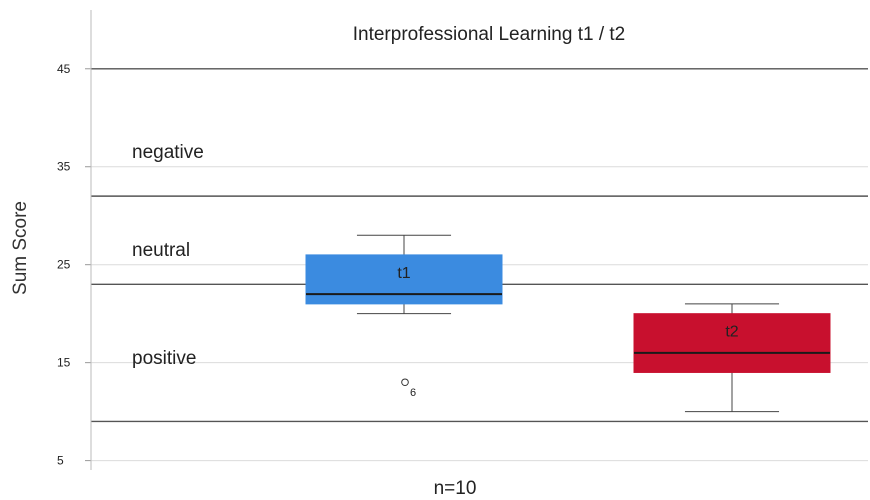 The width and height of the screenshot is (870, 500). I want to click on x-axis-label: n=10, so click(455, 488).